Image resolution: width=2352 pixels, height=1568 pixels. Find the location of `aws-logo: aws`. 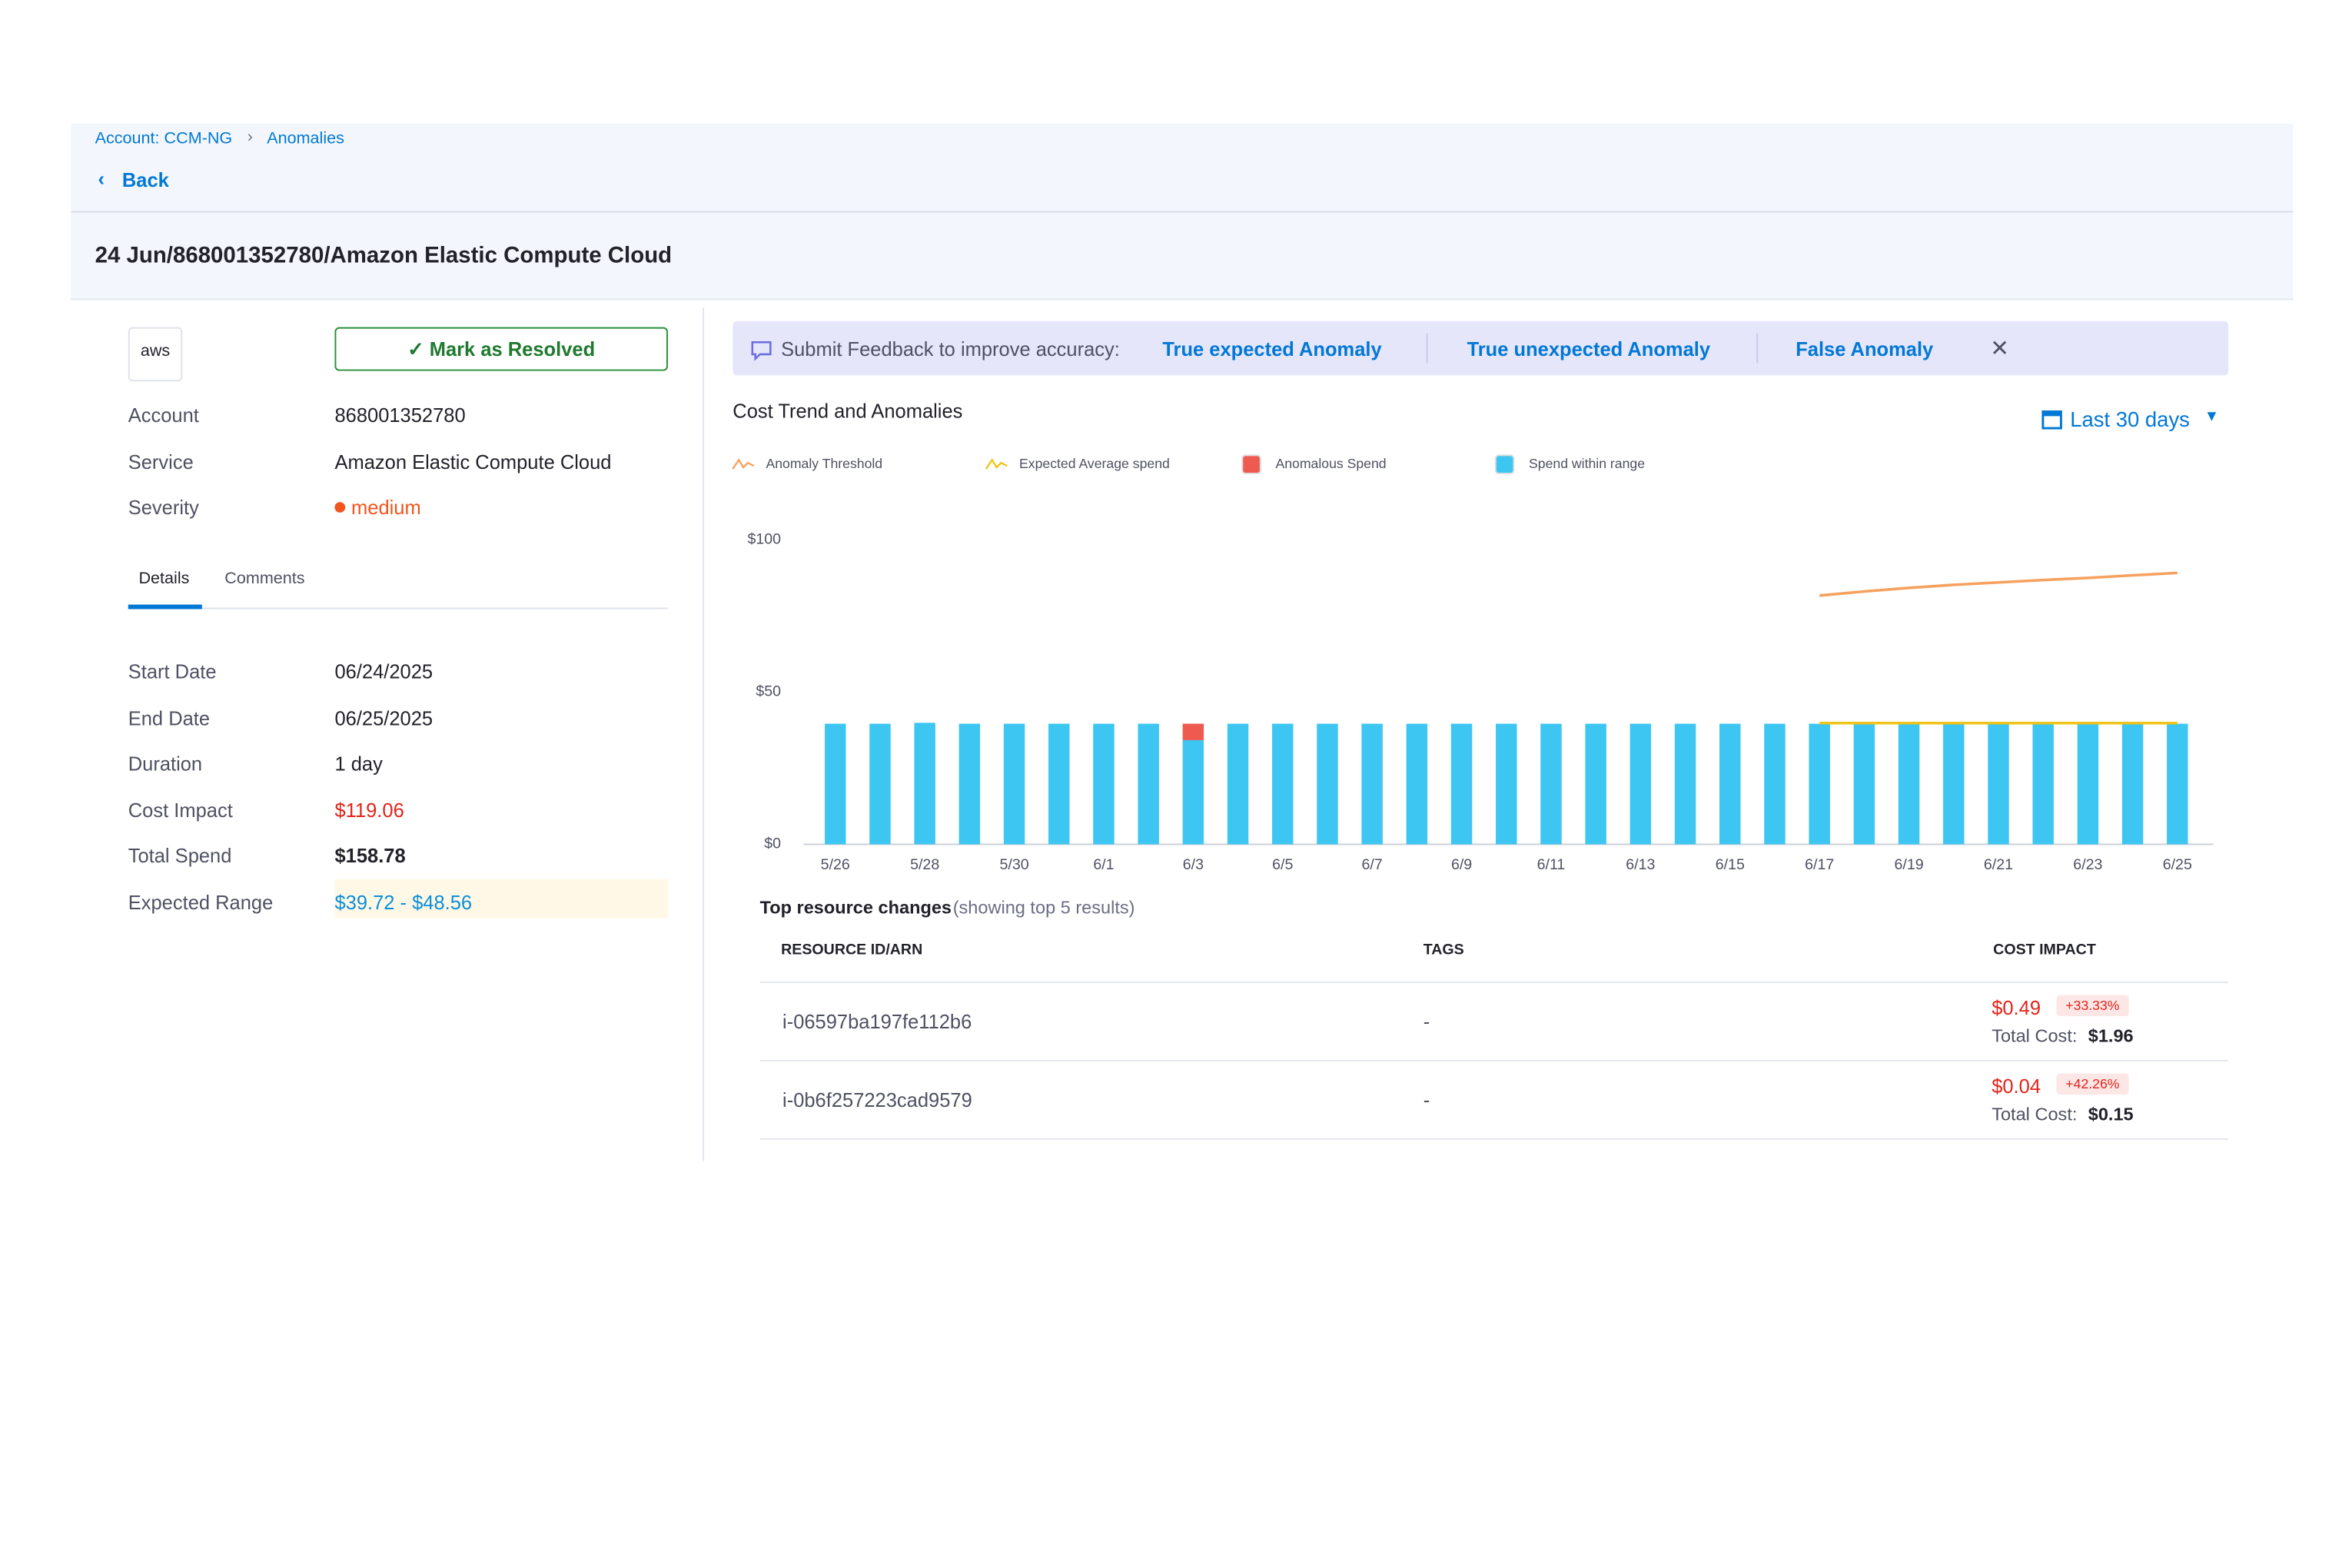

aws-logo: aws is located at coordinates (155, 354).